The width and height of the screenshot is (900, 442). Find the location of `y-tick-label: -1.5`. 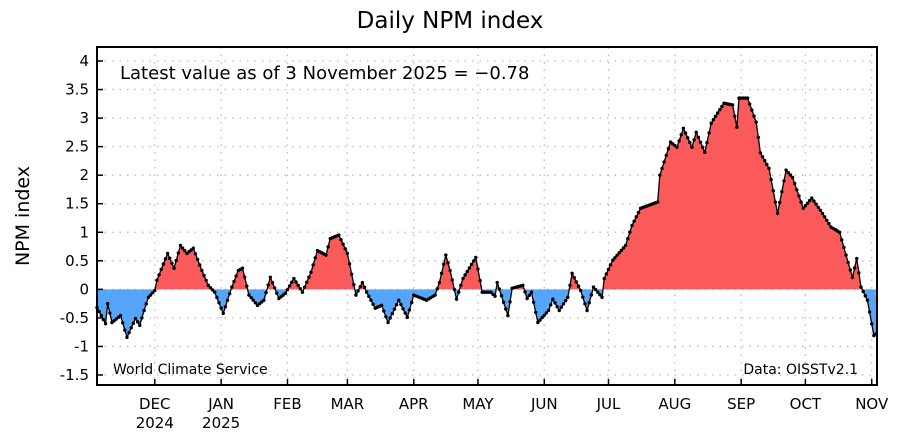

y-tick-label: -1.5 is located at coordinates (74, 375).